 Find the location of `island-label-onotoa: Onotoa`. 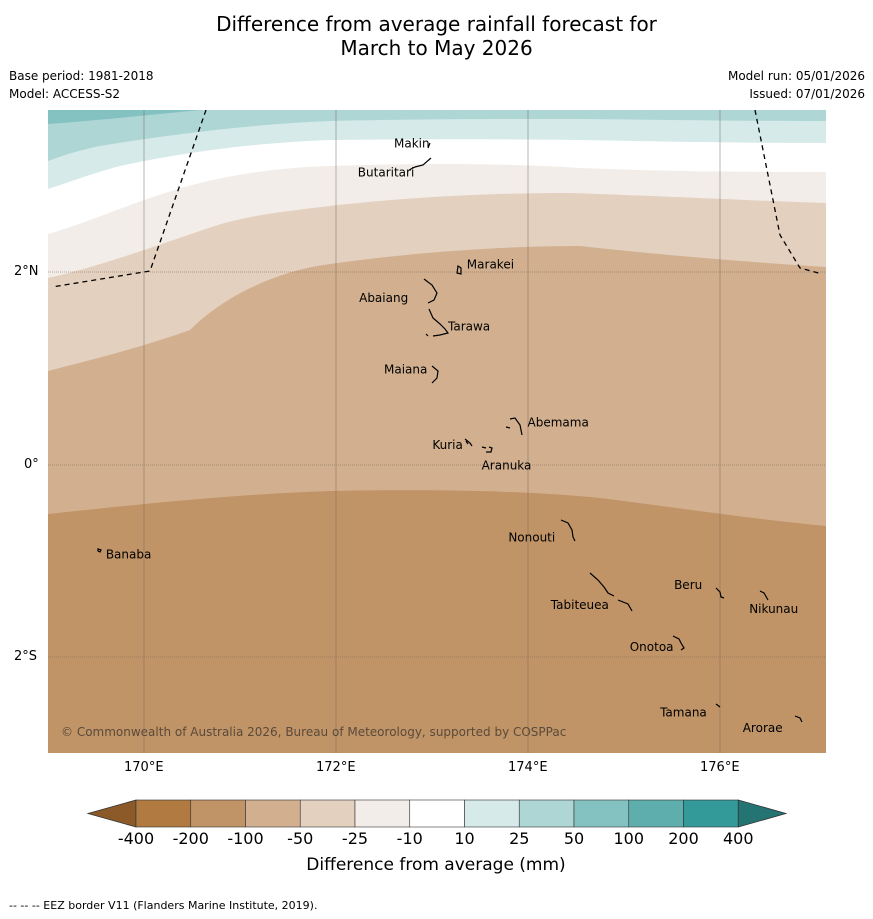

island-label-onotoa: Onotoa is located at coordinates (652, 647).